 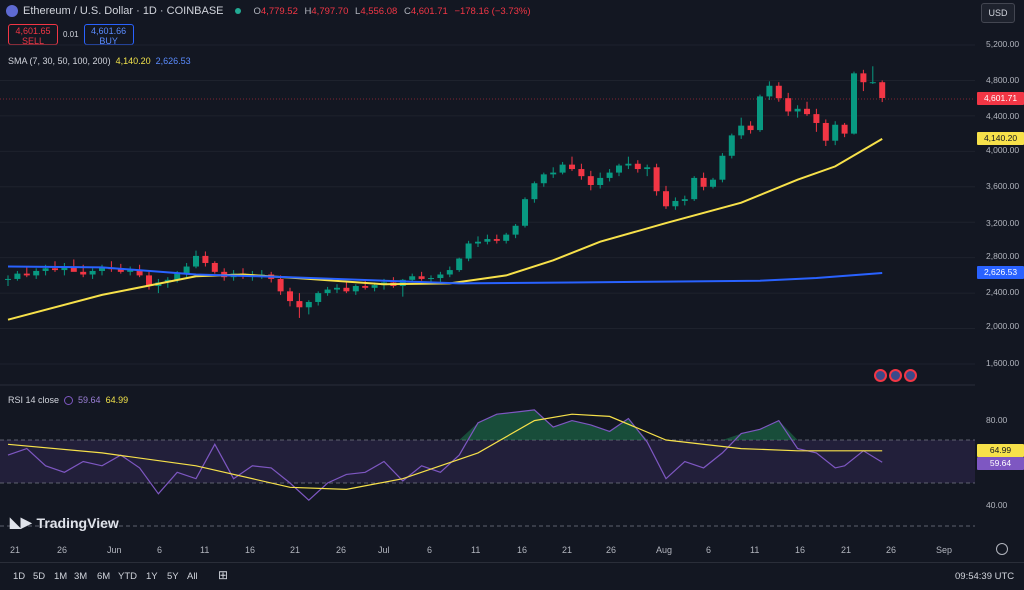 I want to click on timeframe-button: 3M, so click(x=81, y=576).